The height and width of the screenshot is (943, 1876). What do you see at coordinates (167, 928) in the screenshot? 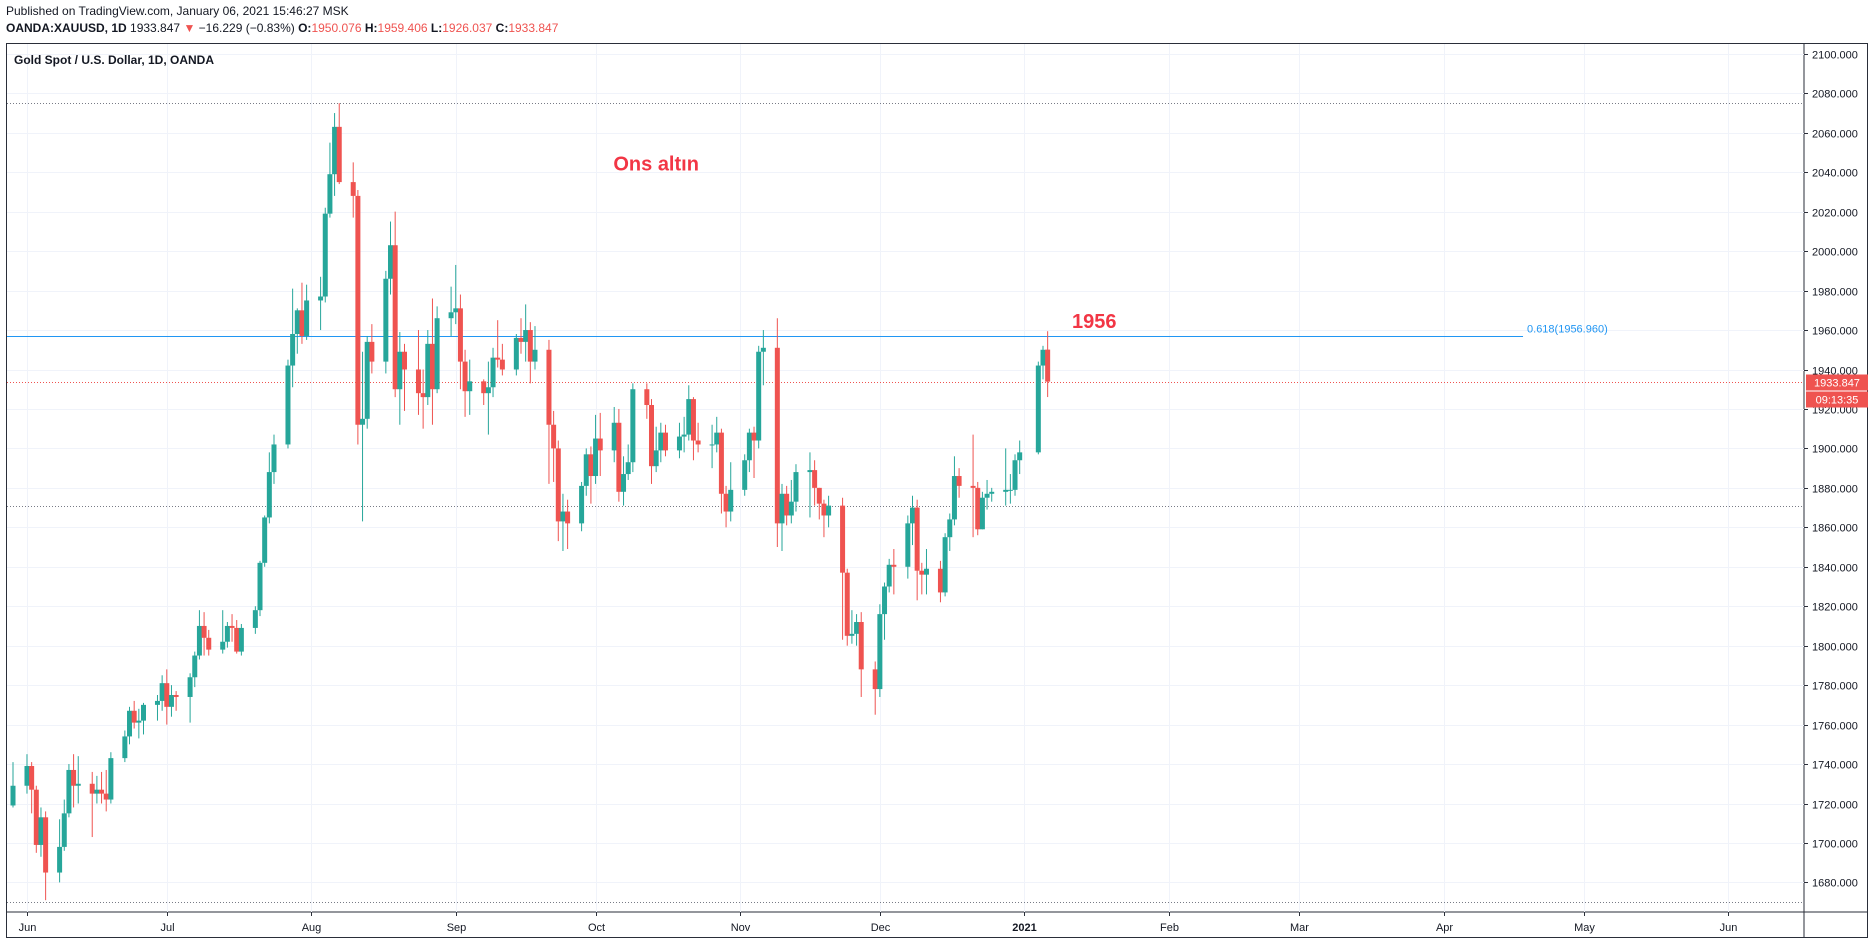
I see `x-tick-label: Jul` at bounding box center [167, 928].